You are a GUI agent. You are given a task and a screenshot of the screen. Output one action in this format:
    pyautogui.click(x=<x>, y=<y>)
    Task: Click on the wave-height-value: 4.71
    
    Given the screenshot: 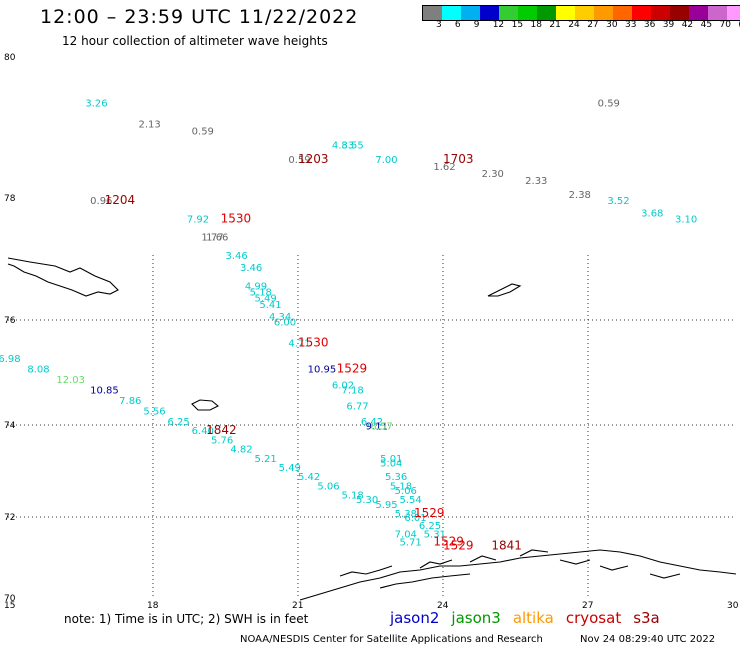 What is the action you would take?
    pyautogui.click(x=299, y=343)
    